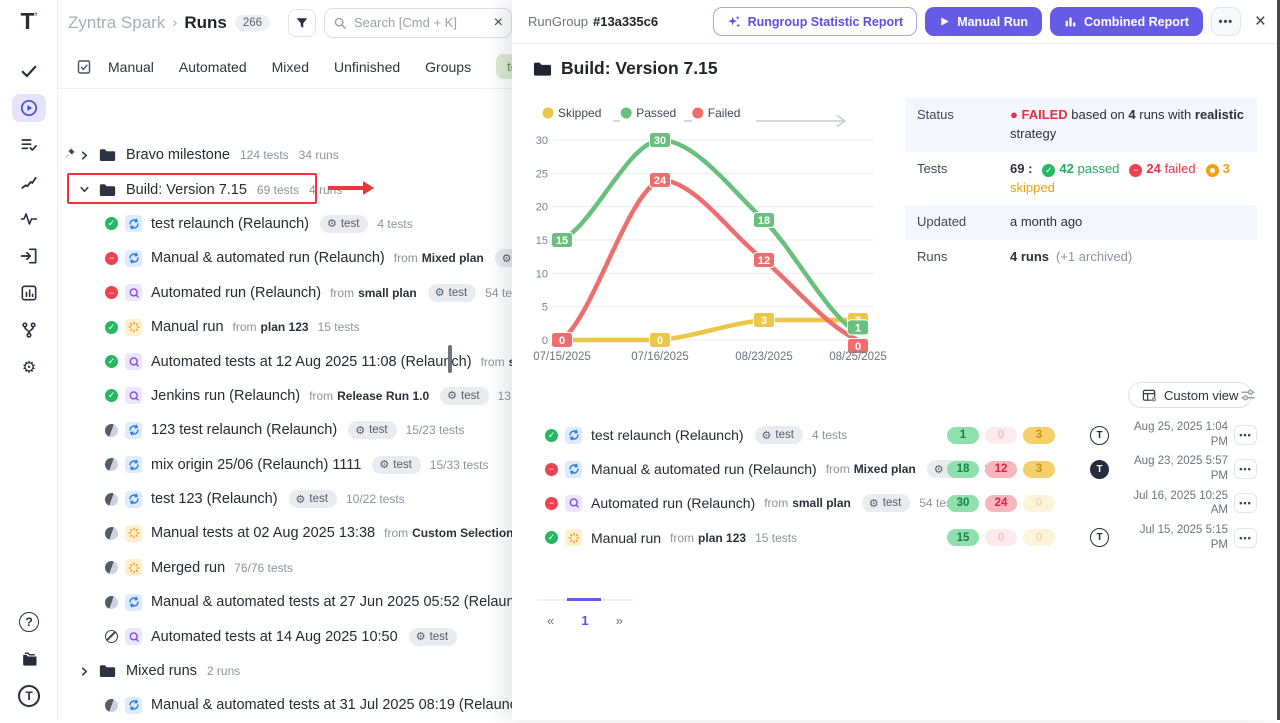 Image resolution: width=1280 pixels, height=723 pixels. What do you see at coordinates (29, 367) in the screenshot?
I see `sidebar-item-gear: ⚙` at bounding box center [29, 367].